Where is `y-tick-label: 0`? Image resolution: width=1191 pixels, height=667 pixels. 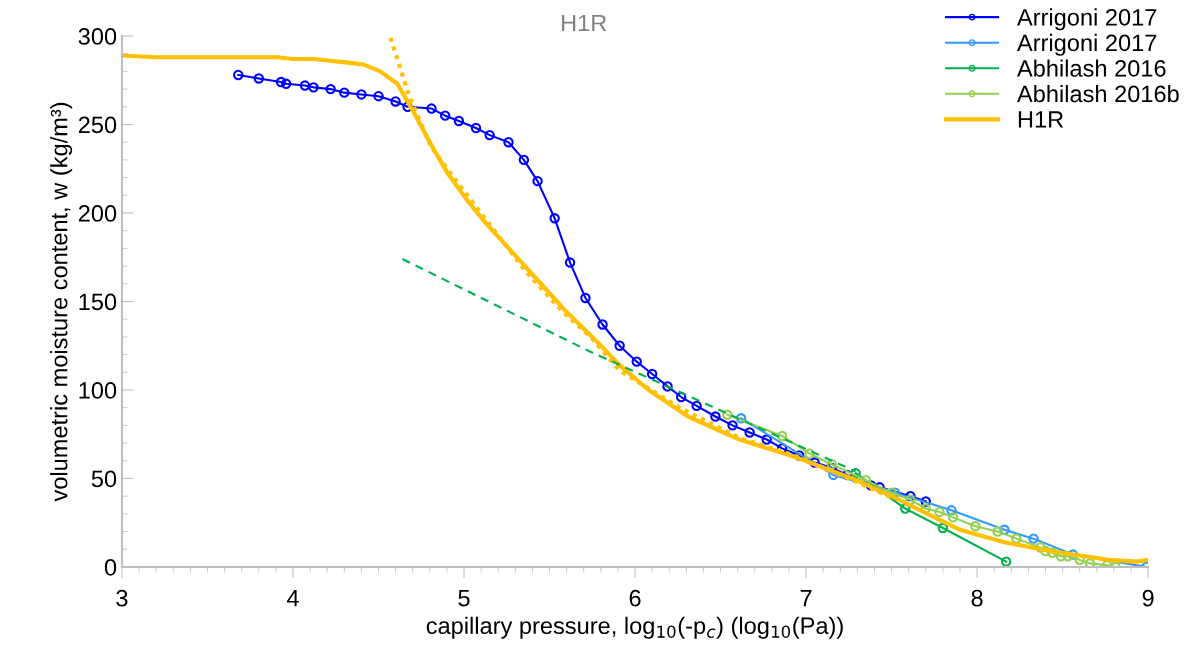
y-tick-label: 0 is located at coordinates (110, 567).